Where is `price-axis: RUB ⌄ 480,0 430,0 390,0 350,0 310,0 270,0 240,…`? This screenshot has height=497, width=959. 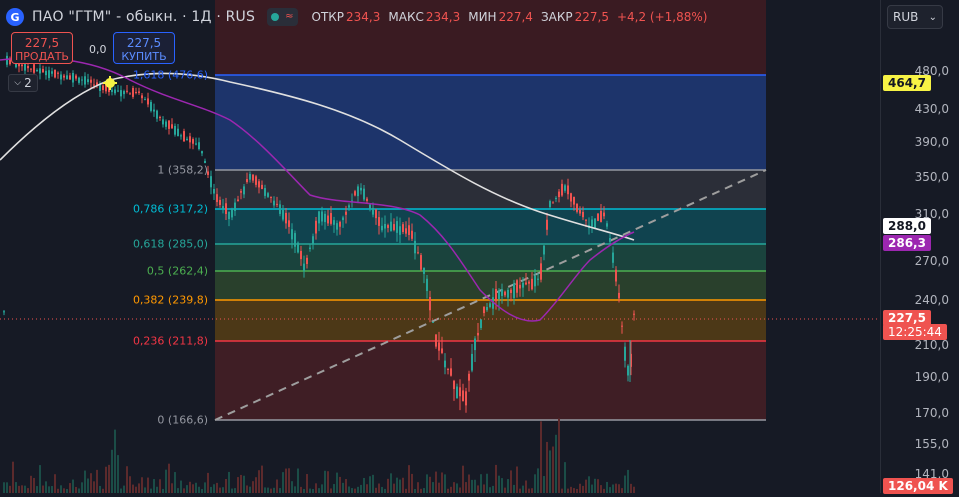 price-axis: RUB ⌄ 480,0 430,0 390,0 350,0 310,0 270,0 240,… is located at coordinates (919, 247).